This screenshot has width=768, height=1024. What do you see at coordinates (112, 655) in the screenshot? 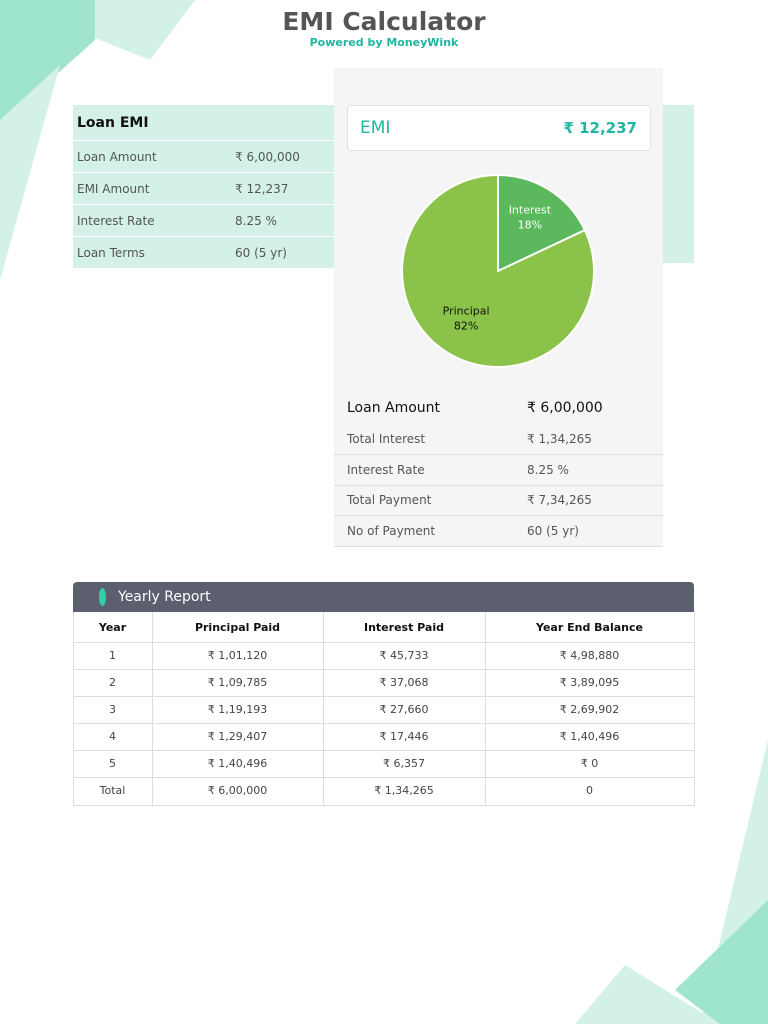
I see `report-cell: 1` at bounding box center [112, 655].